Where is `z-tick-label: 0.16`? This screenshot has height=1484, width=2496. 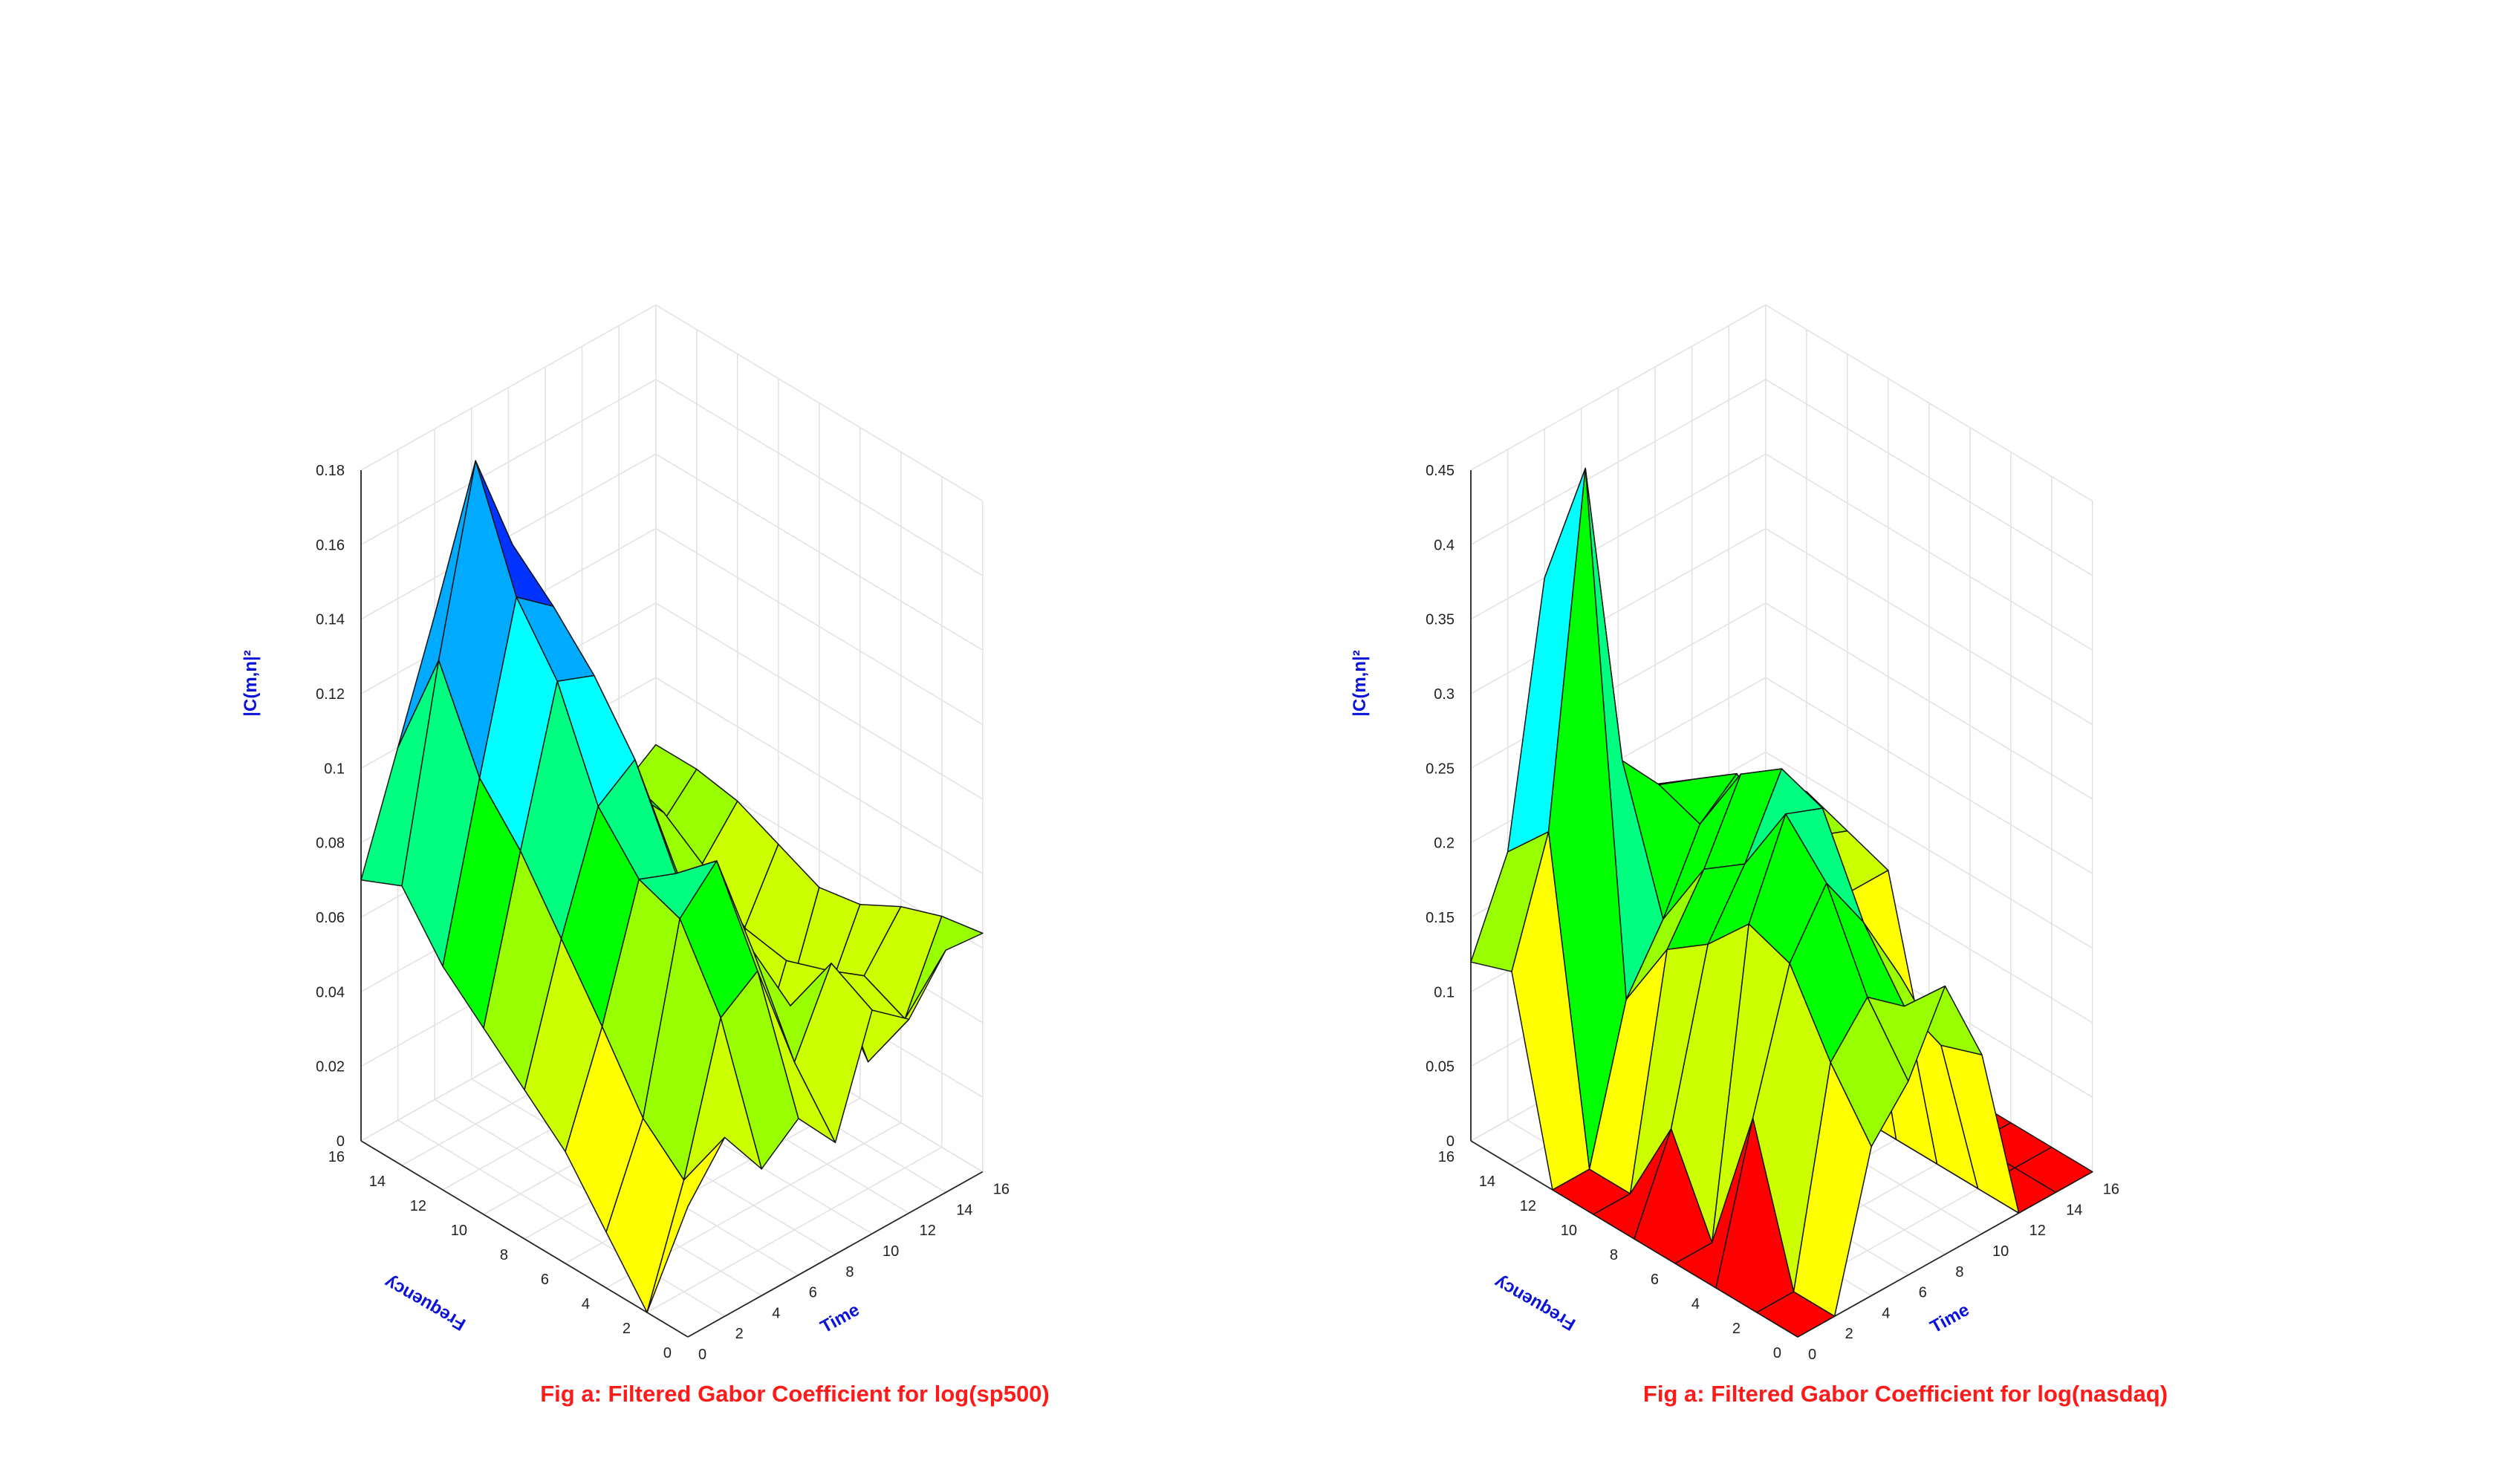 z-tick-label: 0.16 is located at coordinates (331, 545).